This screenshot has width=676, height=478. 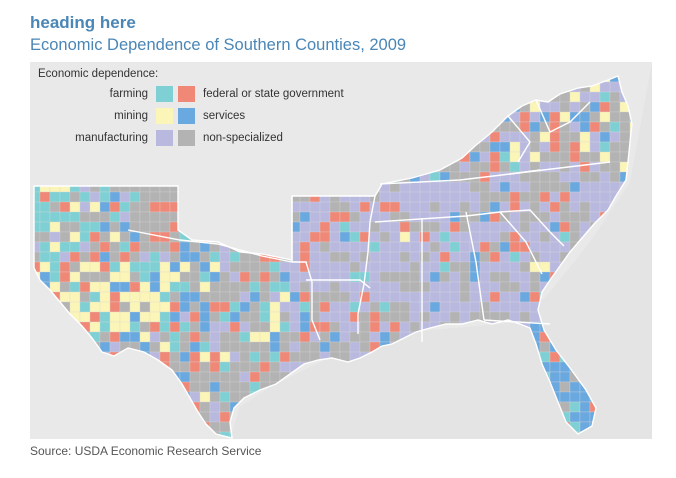 What do you see at coordinates (83, 22) in the screenshot?
I see `page-heading: heading here` at bounding box center [83, 22].